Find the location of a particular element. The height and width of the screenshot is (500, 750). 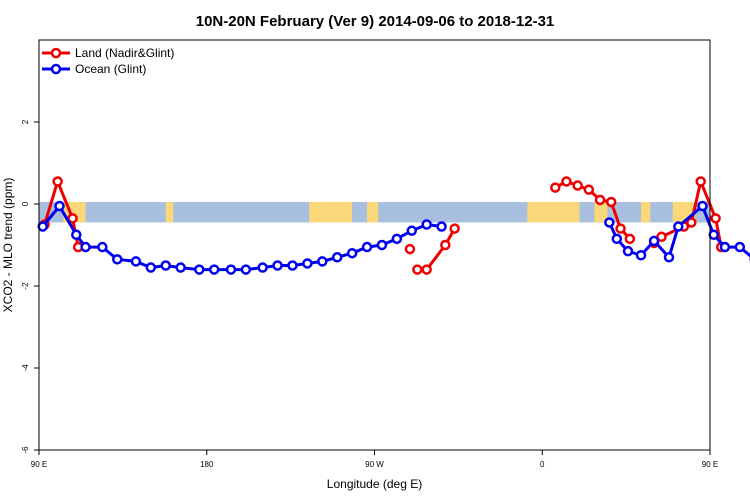

legend-entry: Ocean (Glint) is located at coordinates (110, 69).